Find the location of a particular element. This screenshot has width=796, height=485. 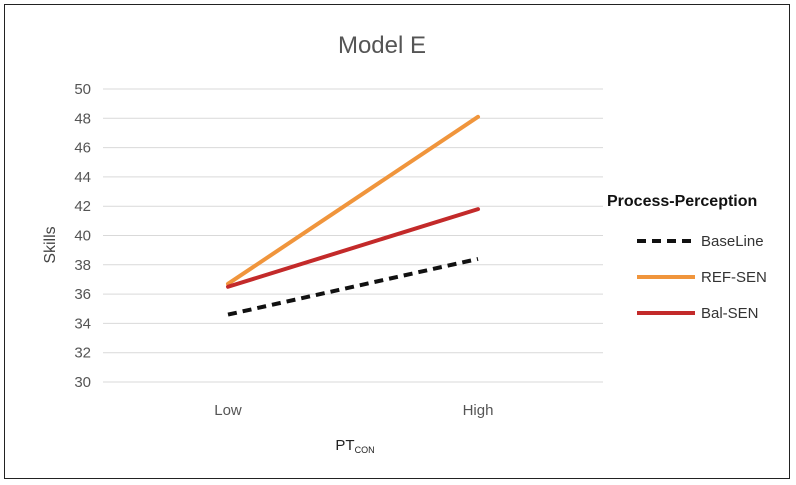

y-tick-label: 42 is located at coordinates (82, 206).